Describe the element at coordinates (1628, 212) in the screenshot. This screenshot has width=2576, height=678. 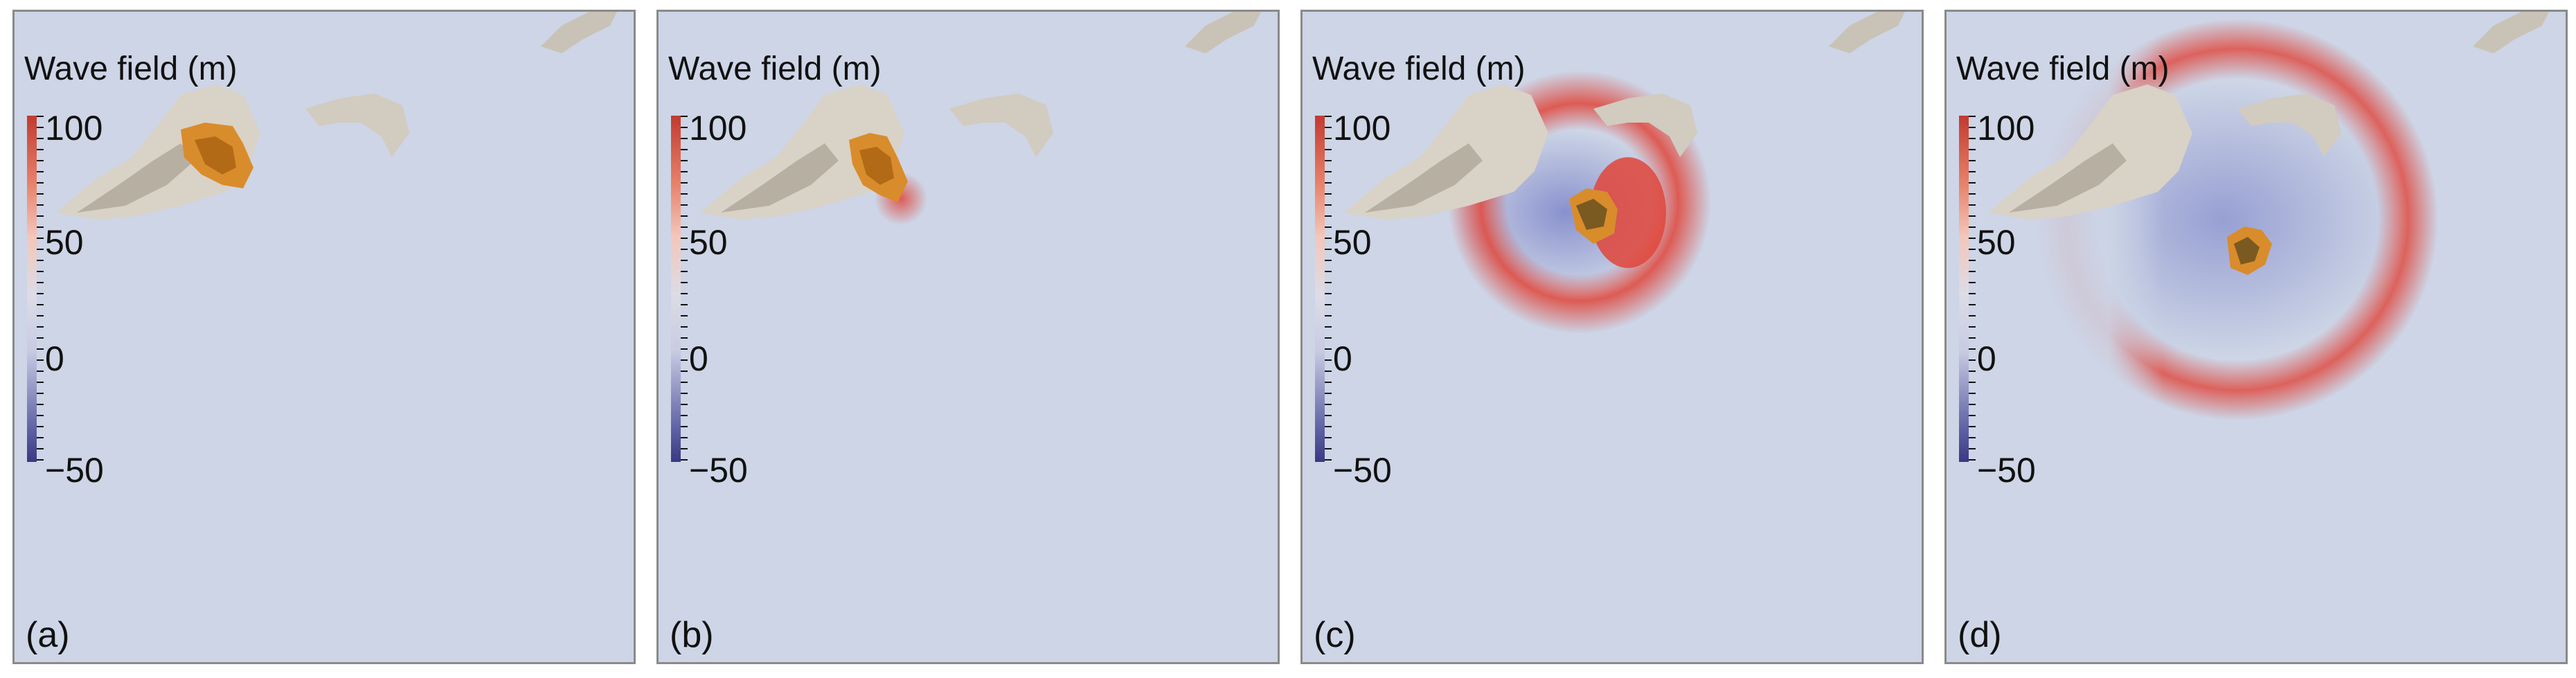
I see `wave-crest` at that location.